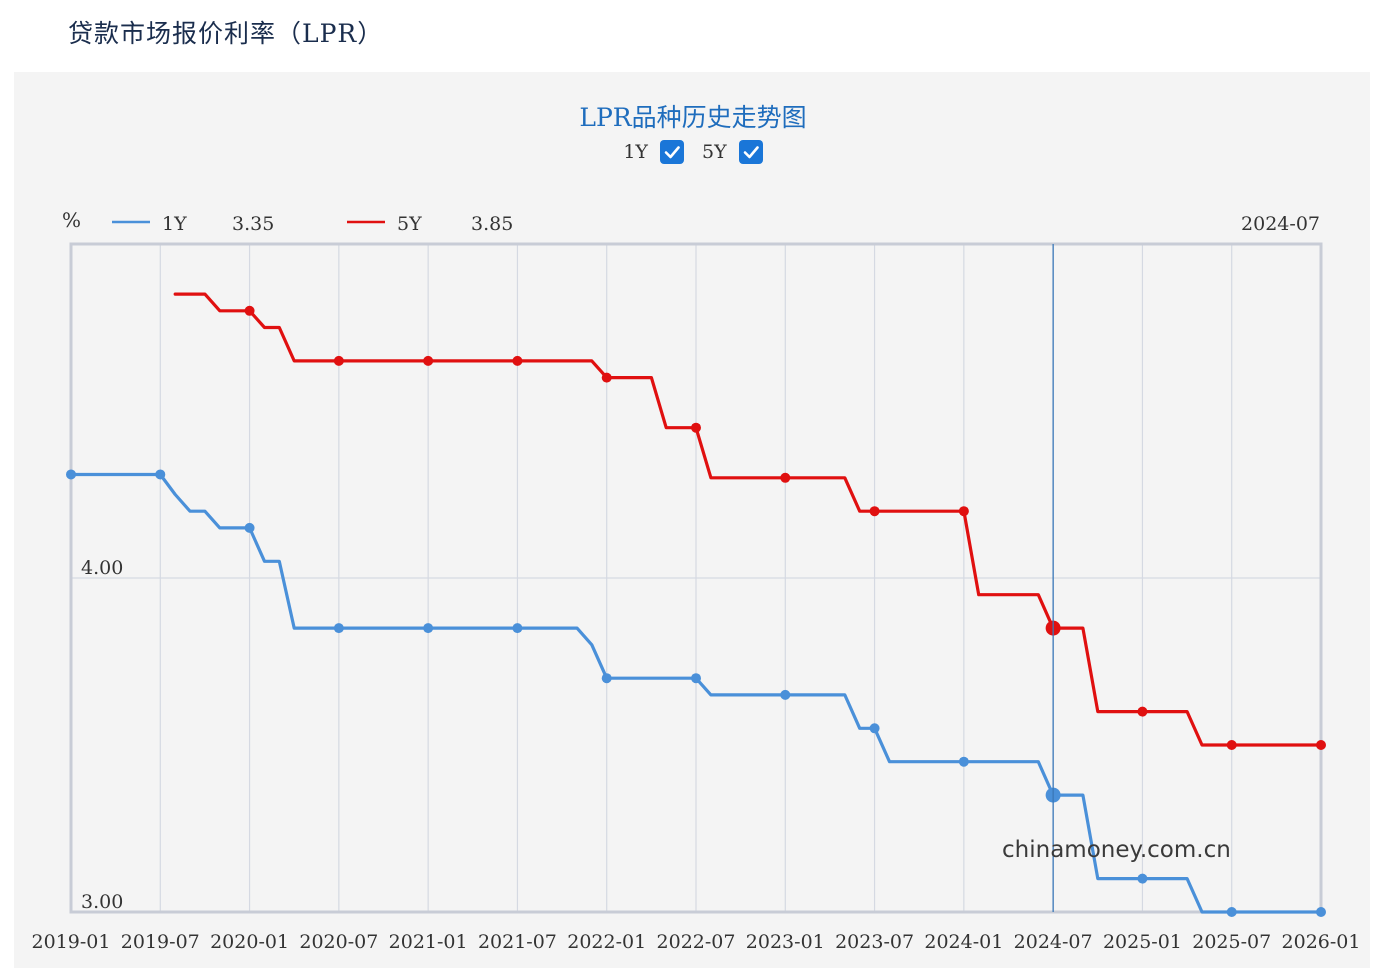  I want to click on chart-title: LPR品种历史走势图, so click(693, 117).